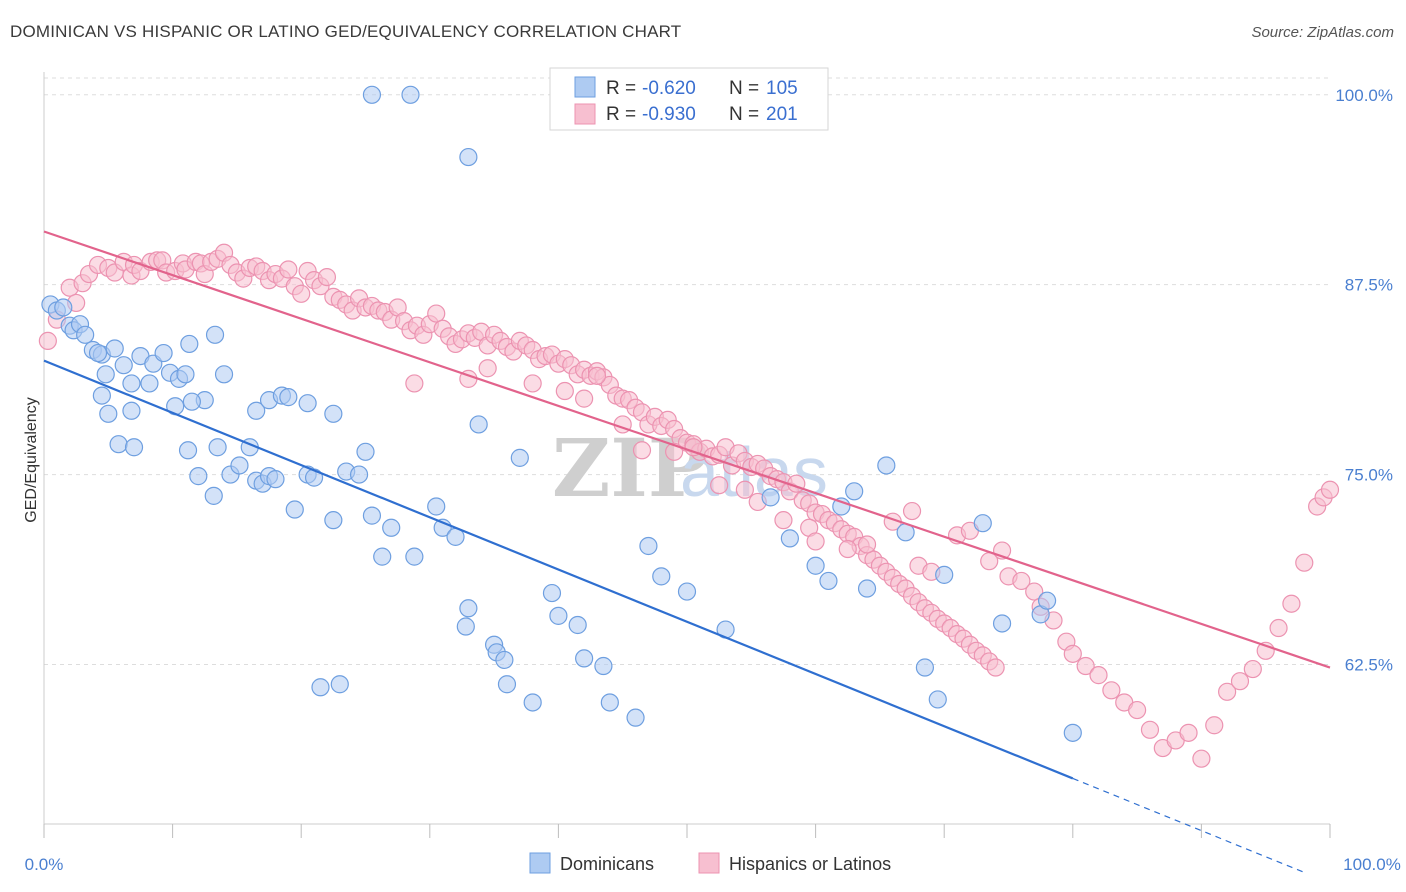 The width and height of the screenshot is (1406, 892). What do you see at coordinates (44, 864) in the screenshot?
I see `x-tick-label-min: 0.0%` at bounding box center [44, 864].